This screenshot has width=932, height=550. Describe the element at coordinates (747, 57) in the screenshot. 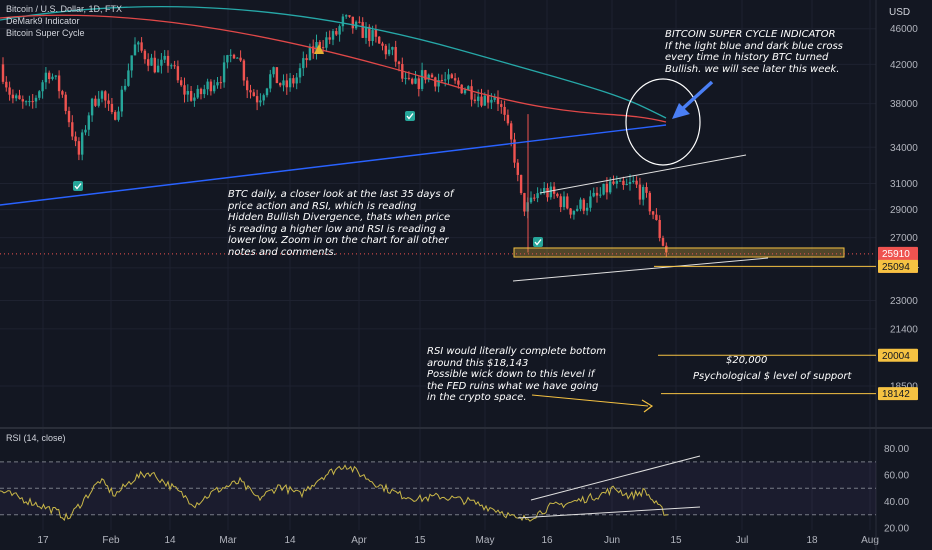

I see `super-cycle-line-3: every time in history BTC turned` at that location.